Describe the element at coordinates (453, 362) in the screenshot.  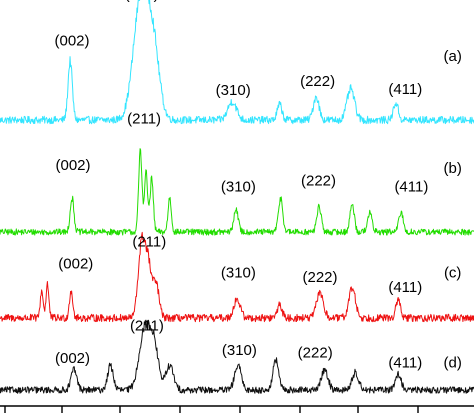
I see `peak-label: (d)` at that location.